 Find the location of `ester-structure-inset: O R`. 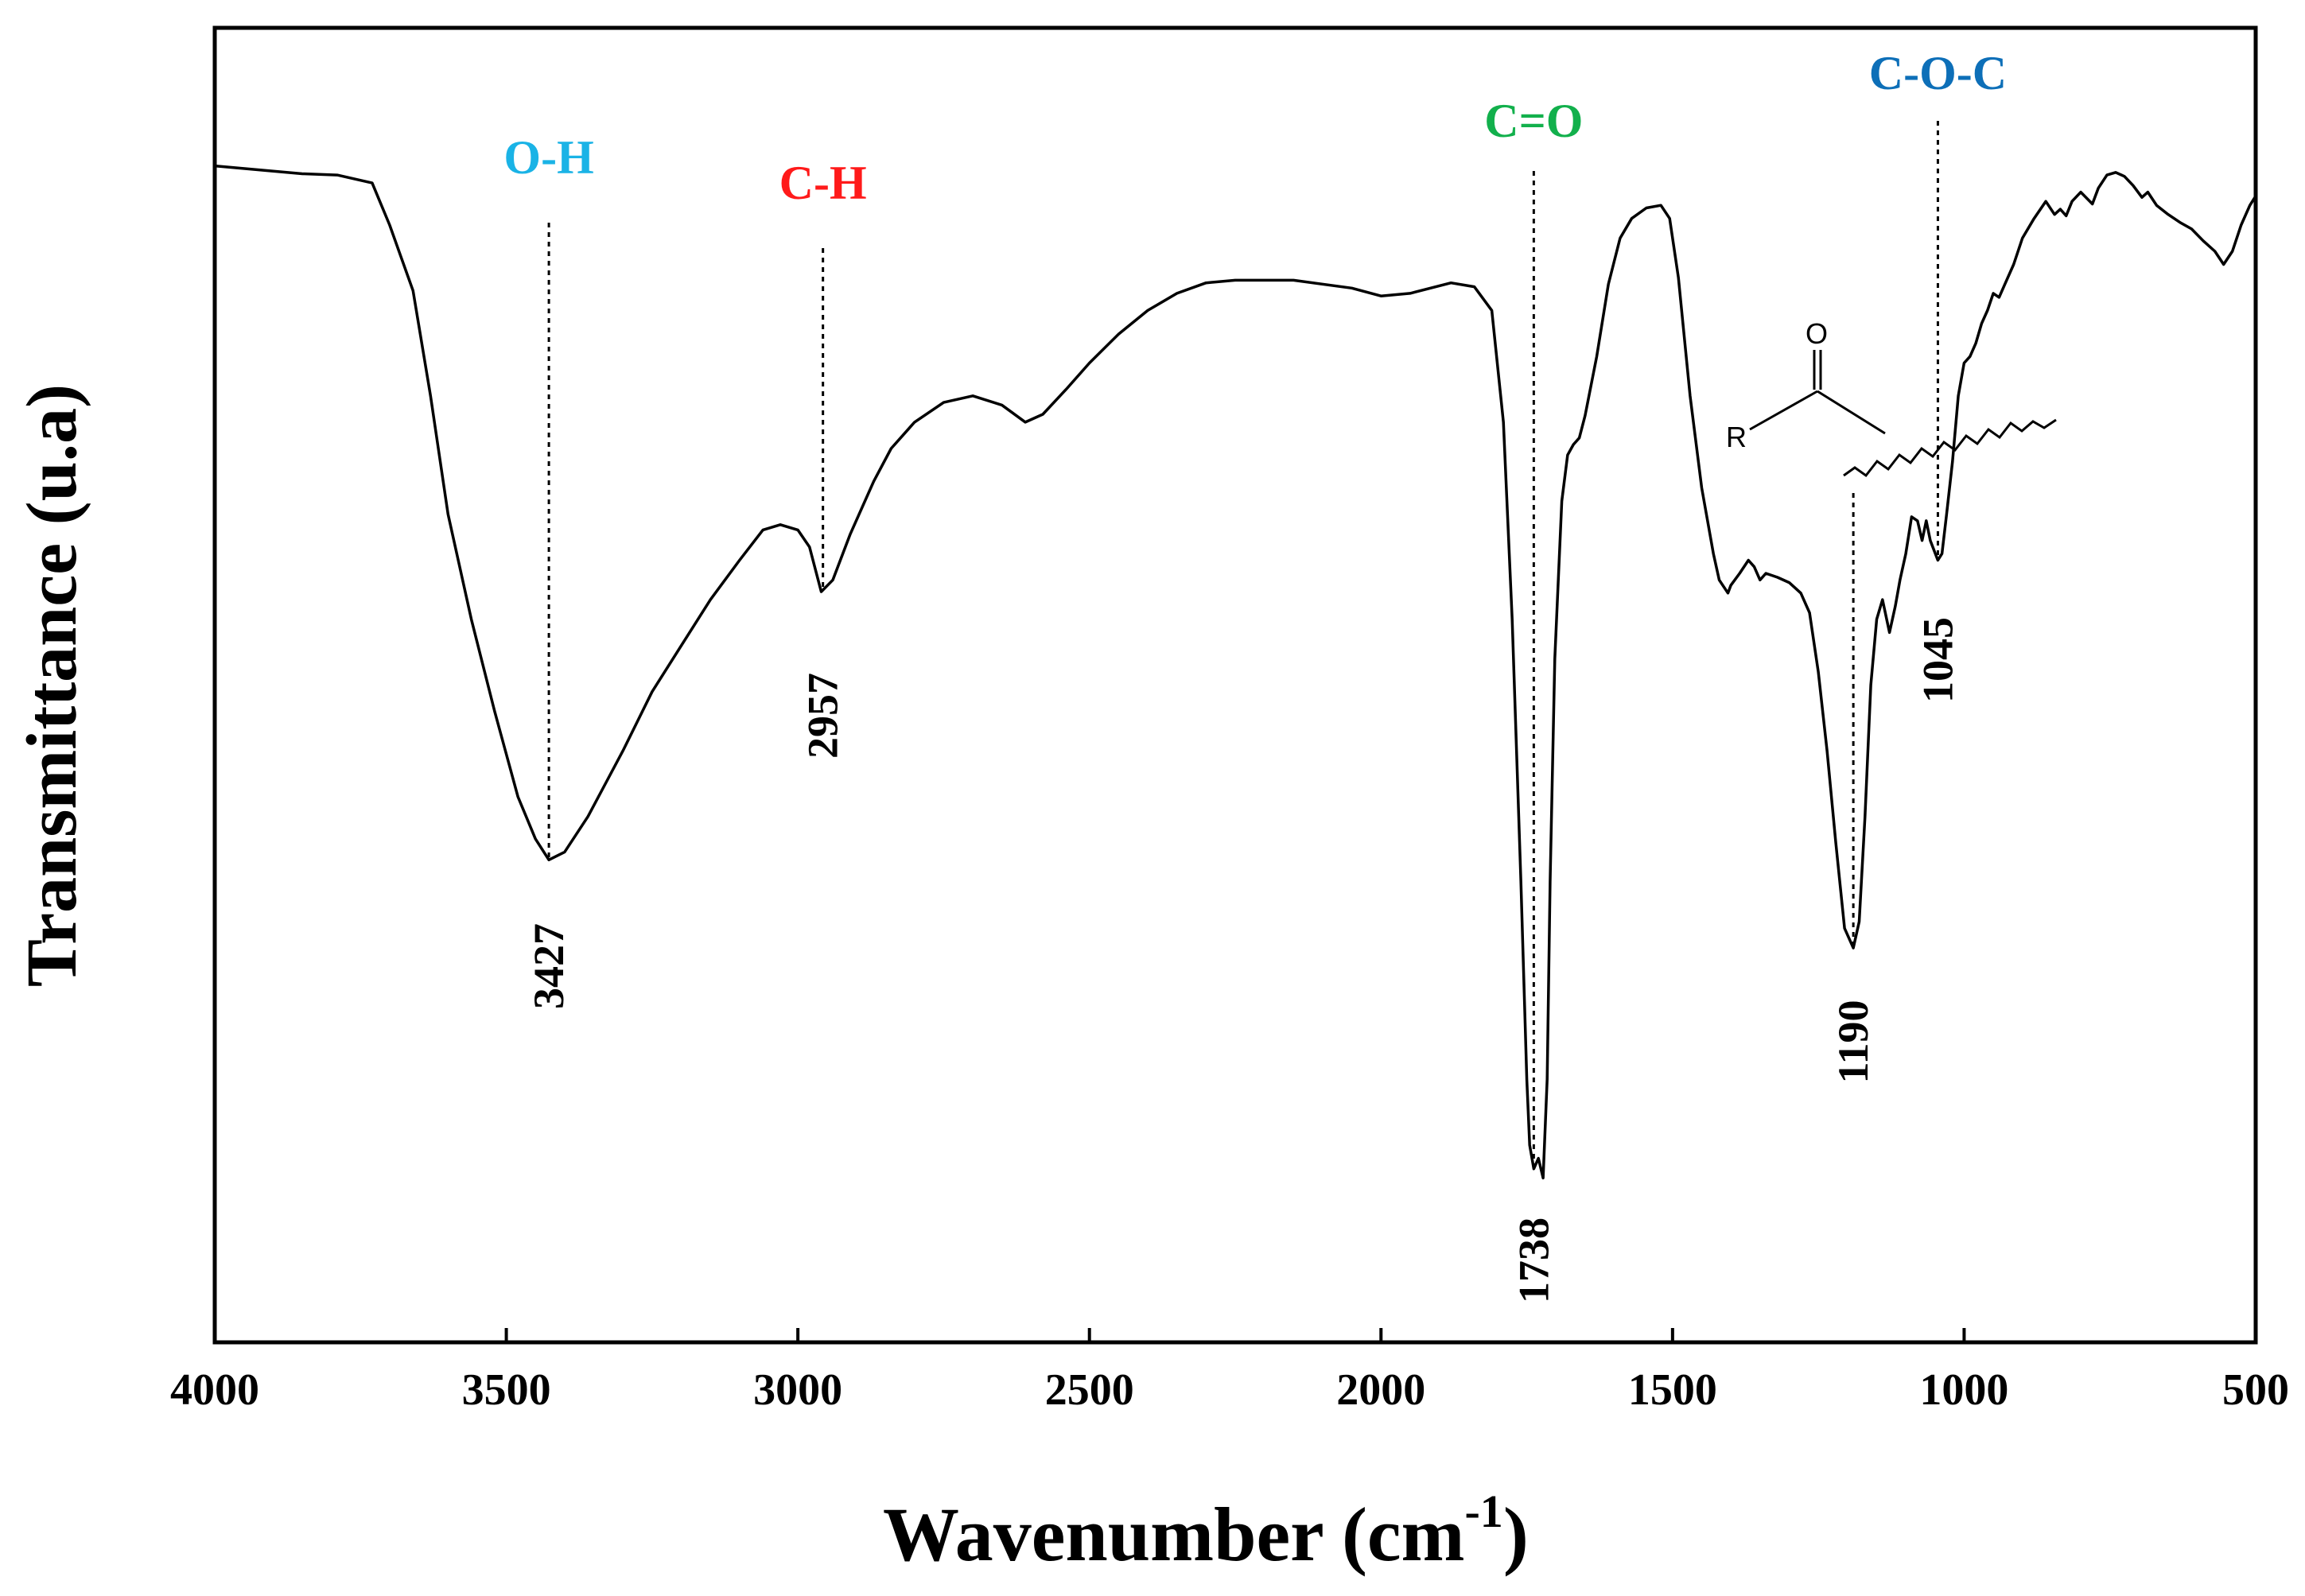

ester-structure-inset: O R is located at coordinates (1891, 397).